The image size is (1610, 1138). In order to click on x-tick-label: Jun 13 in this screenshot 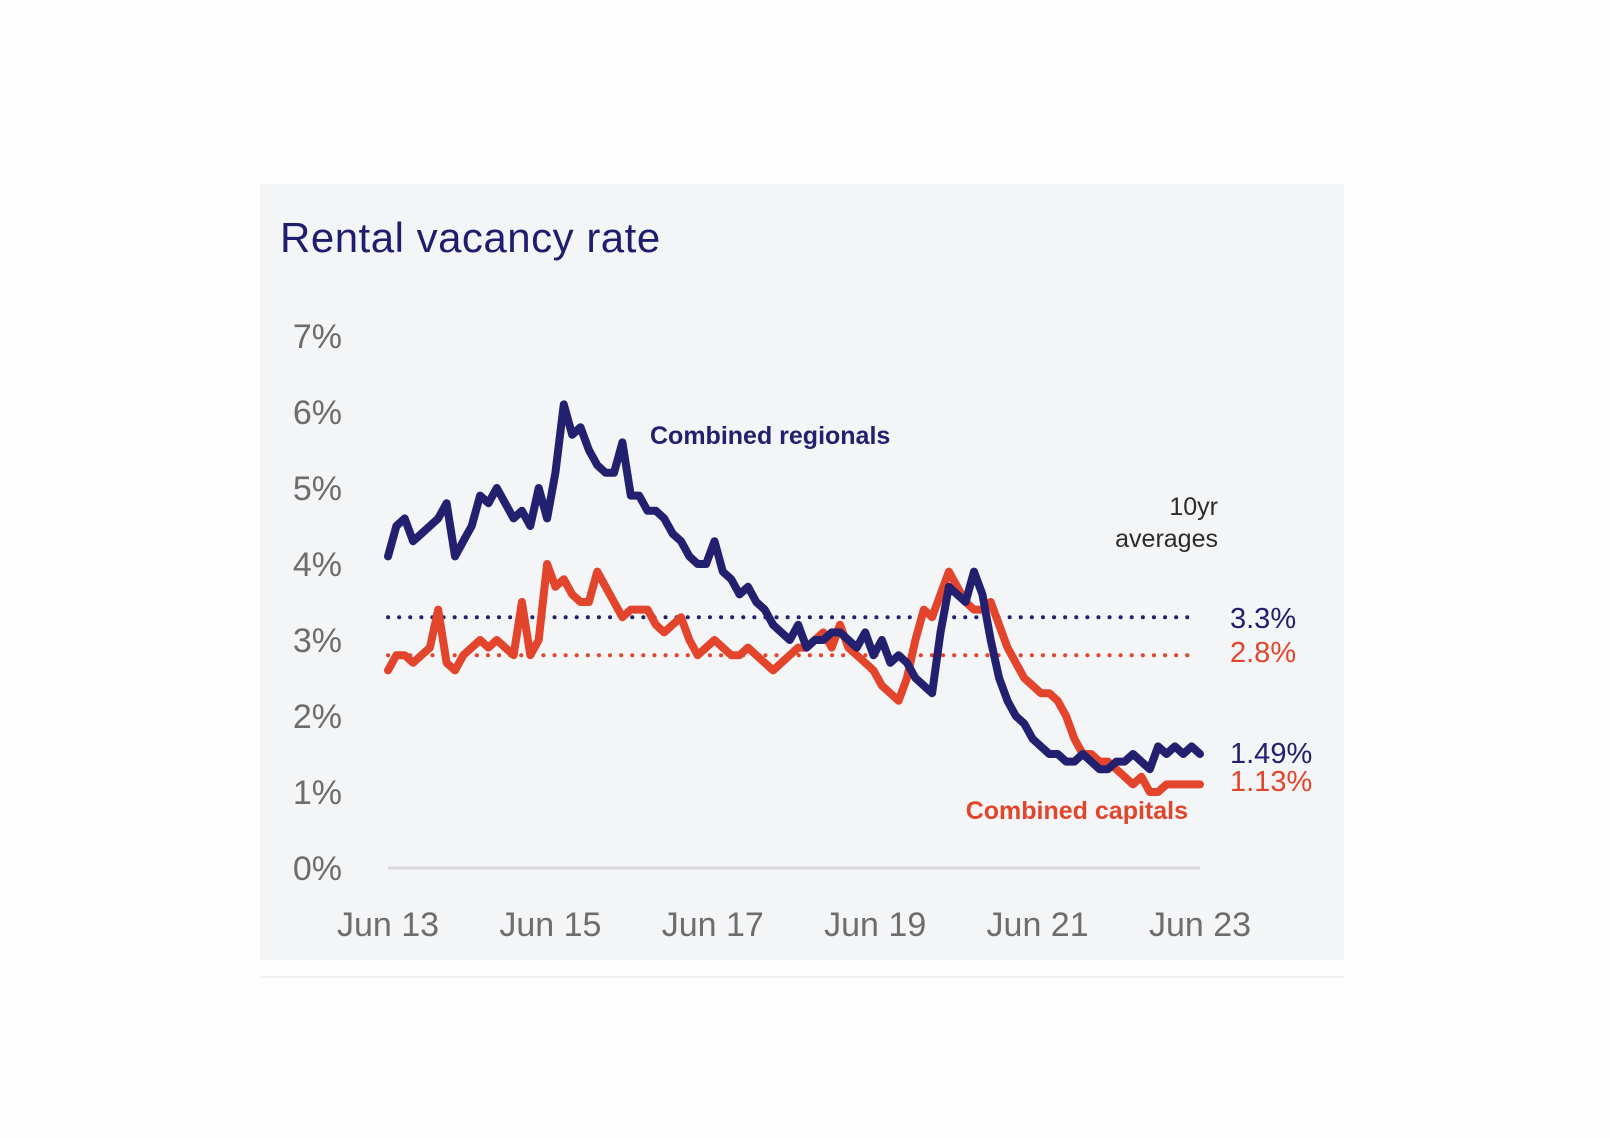, I will do `click(388, 925)`.